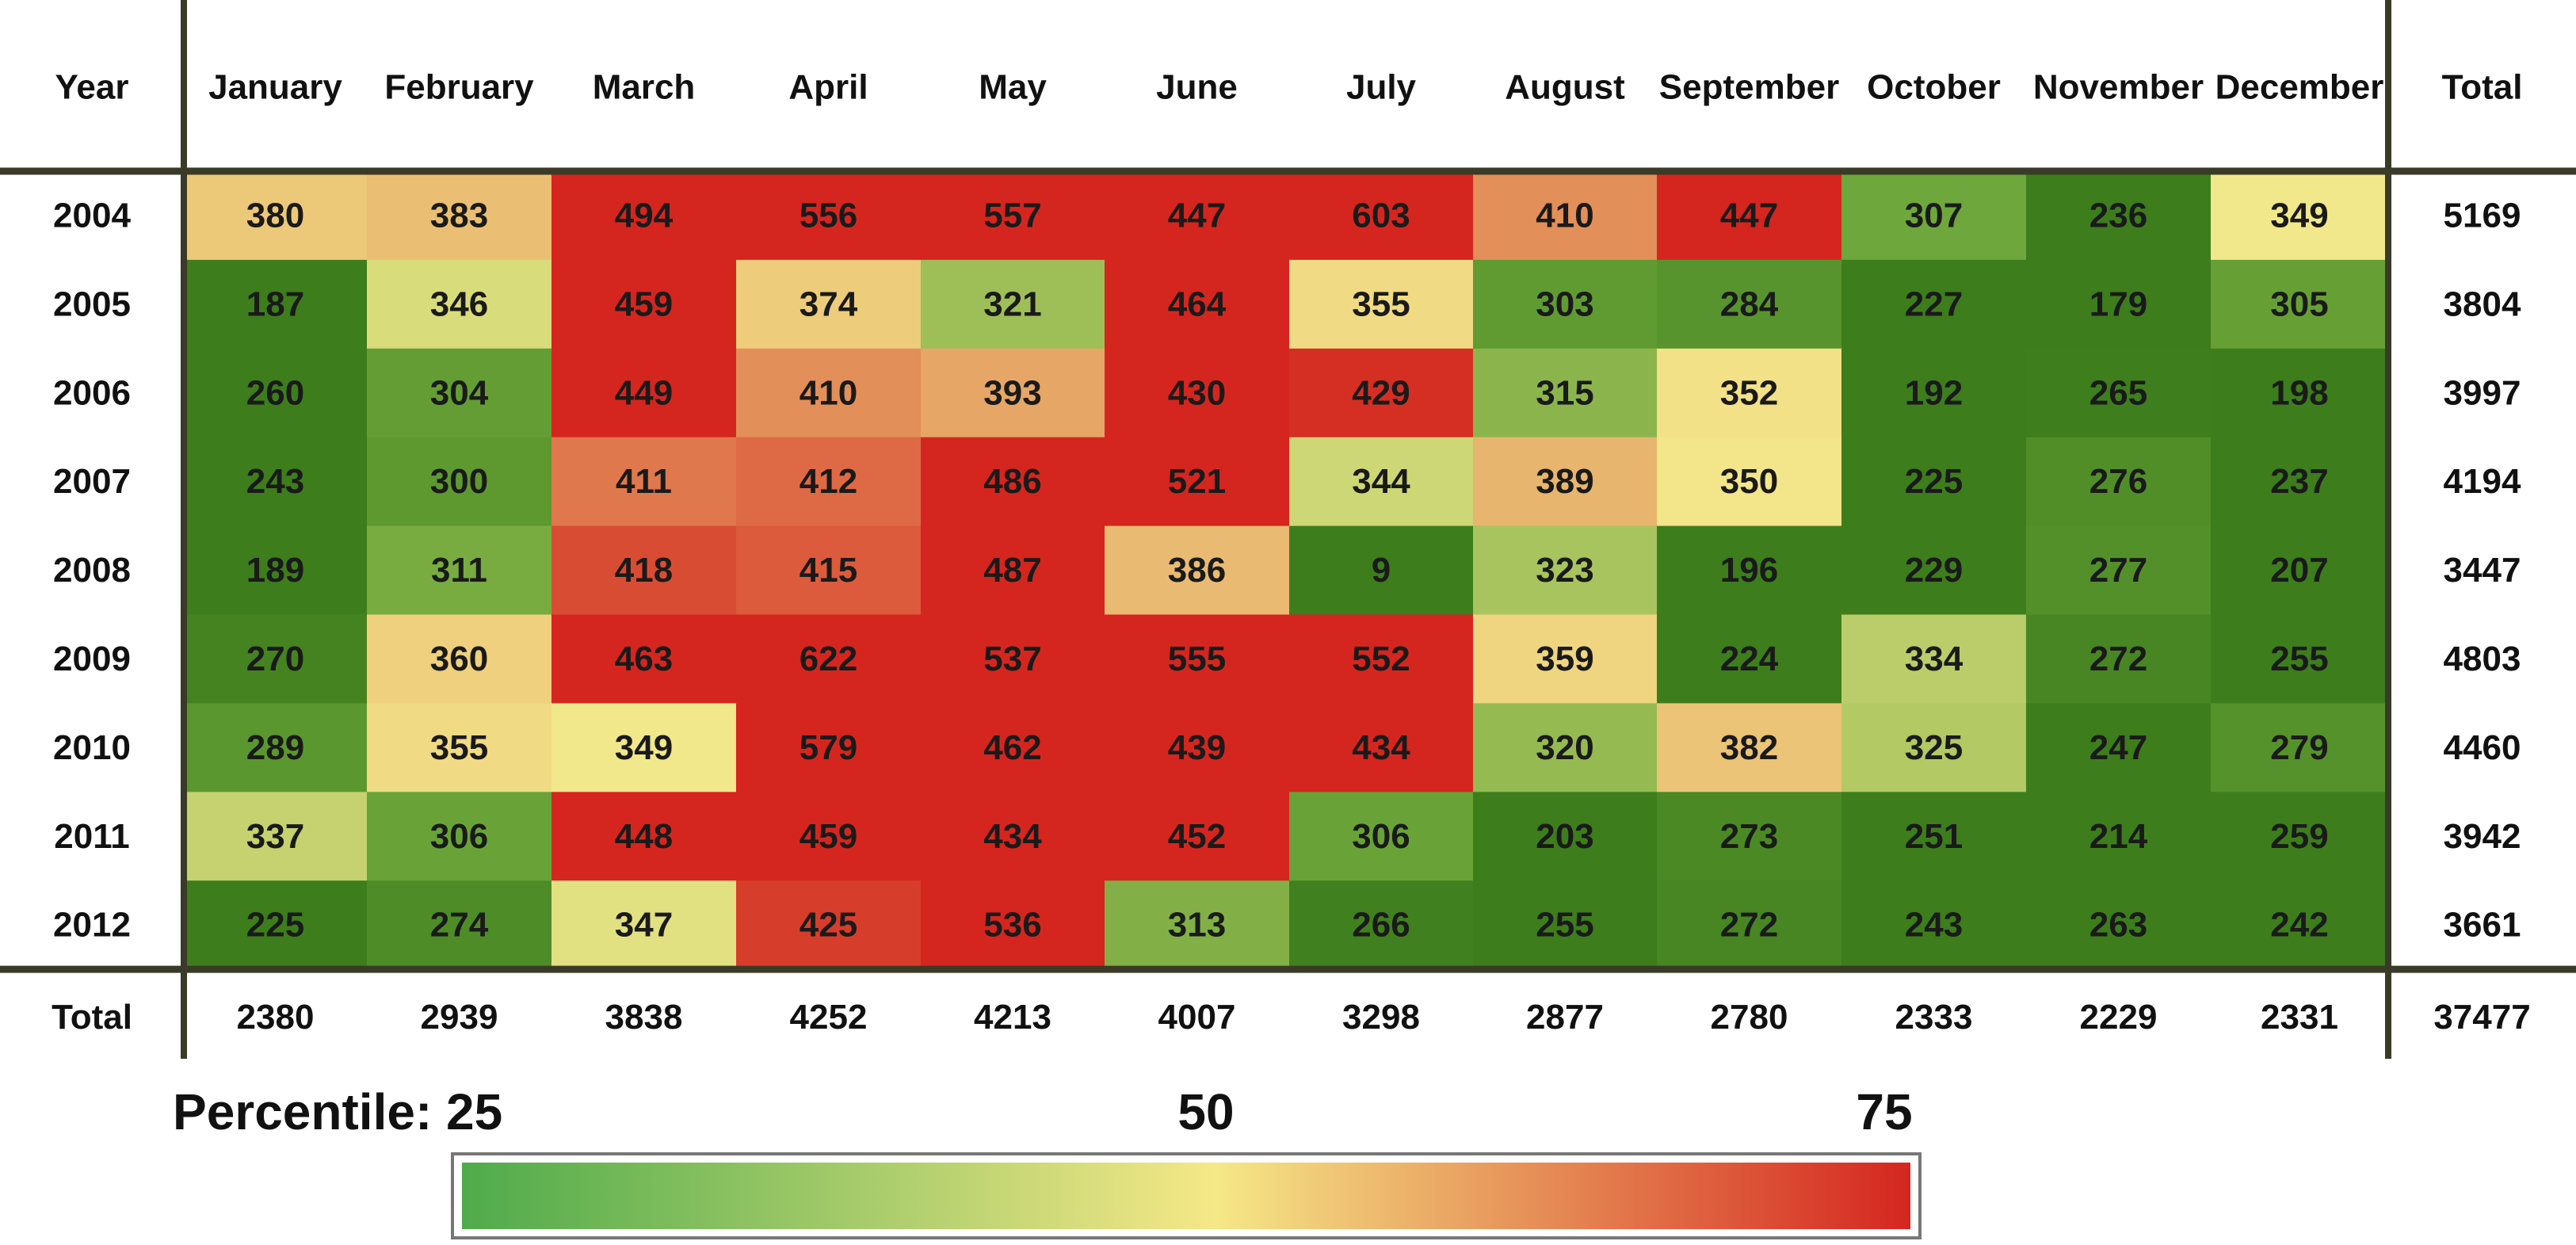  Describe the element at coordinates (1749, 87) in the screenshot. I see `column-header-september: September` at that location.